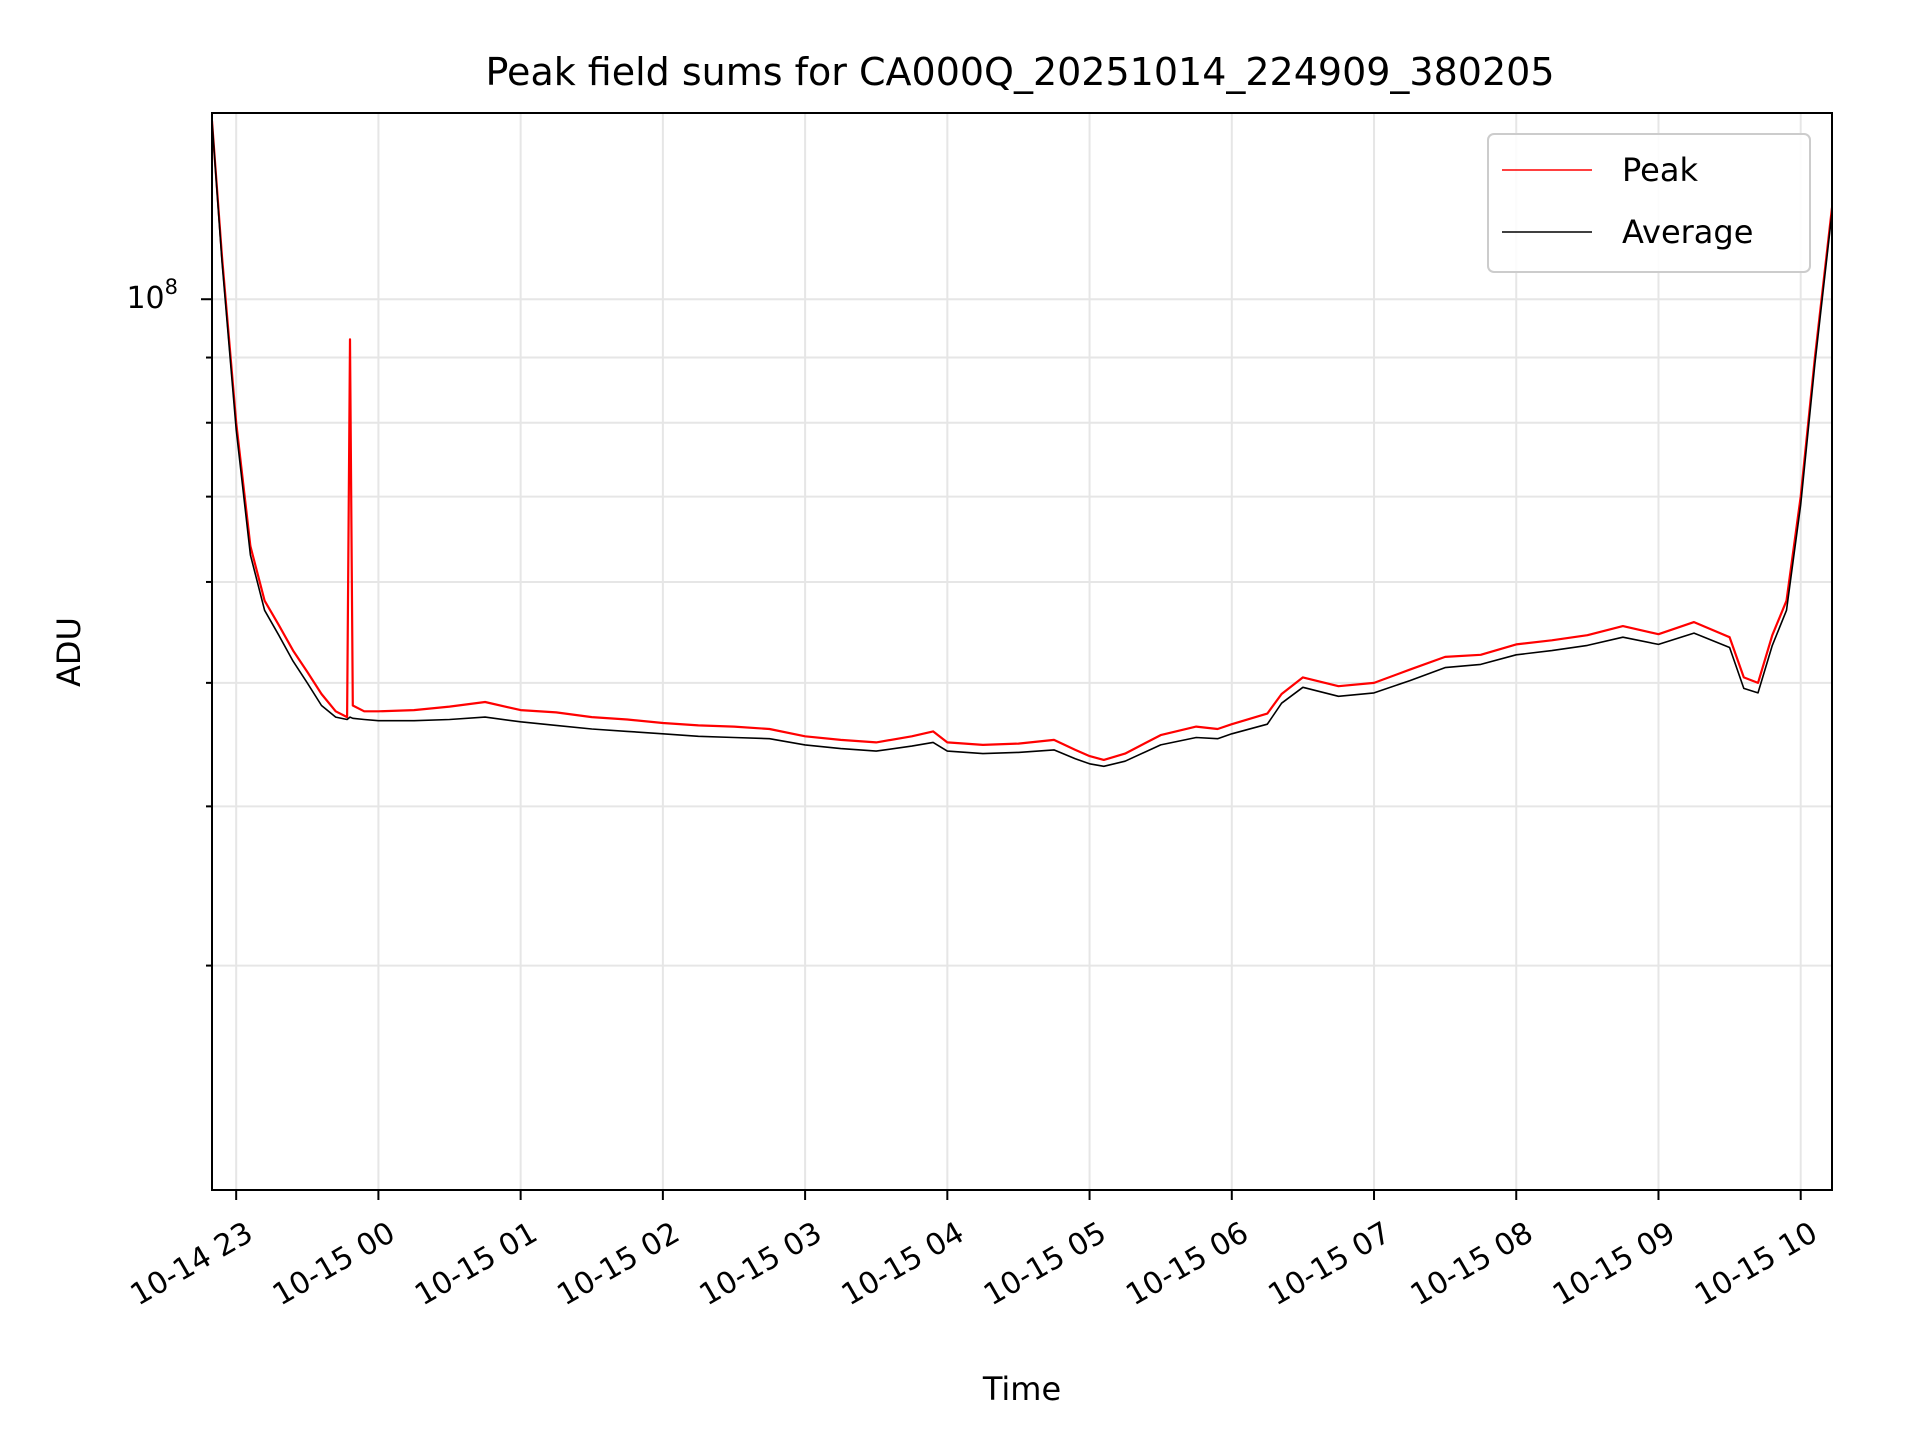  Describe the element at coordinates (145, 298) in the screenshot. I see `y-tick-base: 10` at that location.